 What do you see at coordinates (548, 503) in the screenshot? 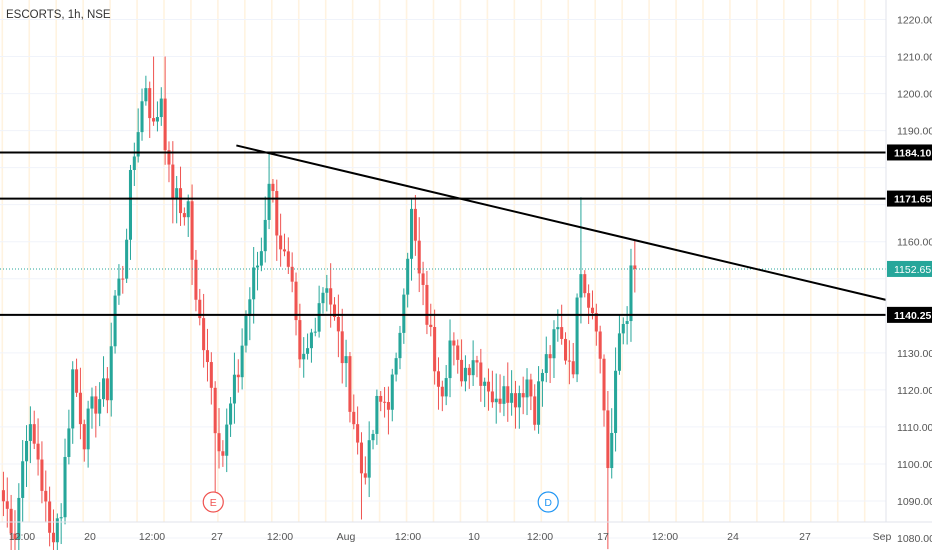
I see `event-marker-label: D` at bounding box center [548, 503].